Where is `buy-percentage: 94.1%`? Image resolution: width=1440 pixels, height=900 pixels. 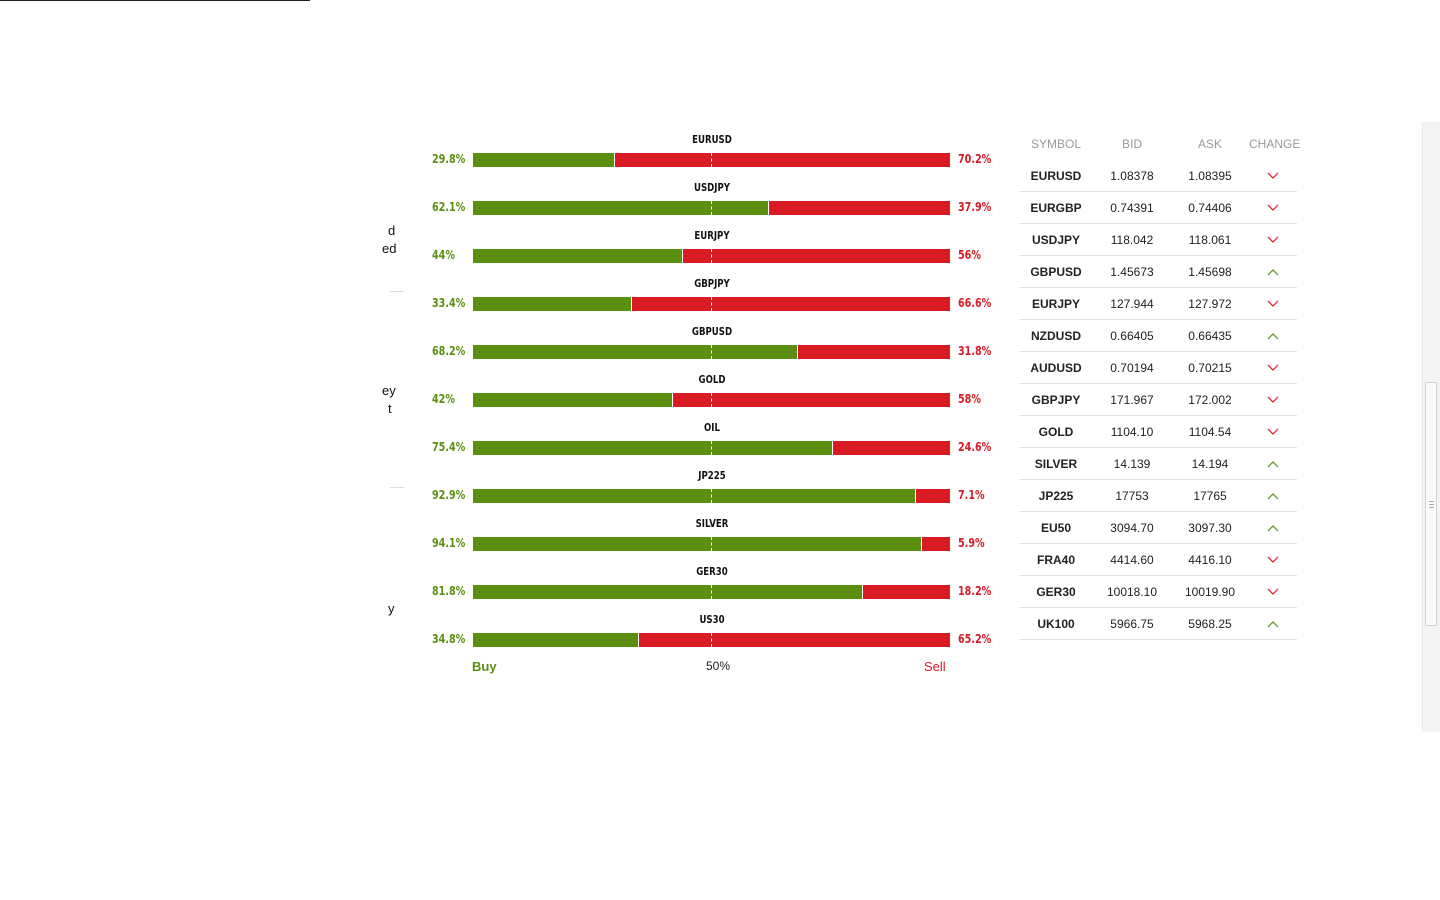
buy-percentage: 94.1% is located at coordinates (449, 543).